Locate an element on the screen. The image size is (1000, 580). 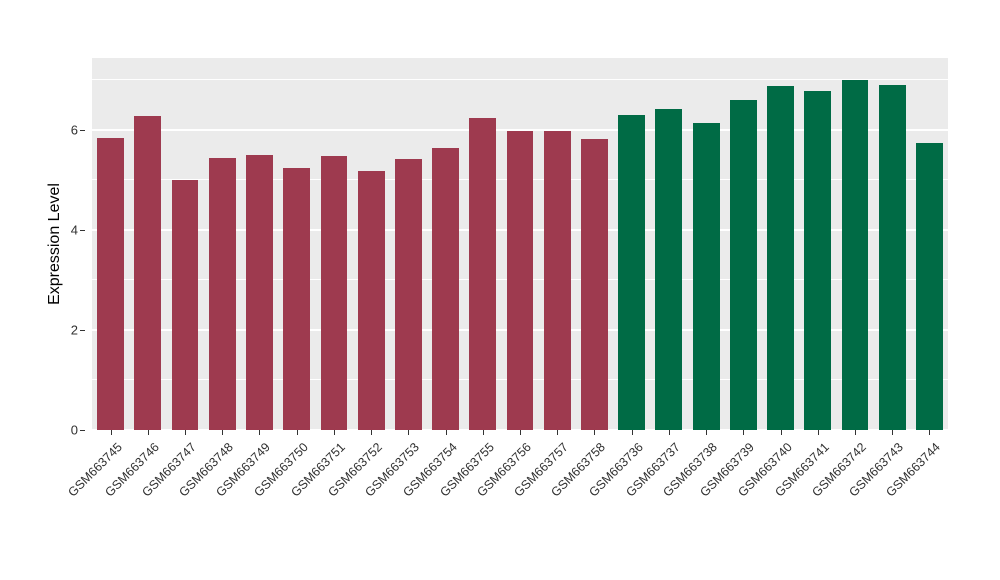
y-axis: 0 2 4 6 is located at coordinates (46, 248).